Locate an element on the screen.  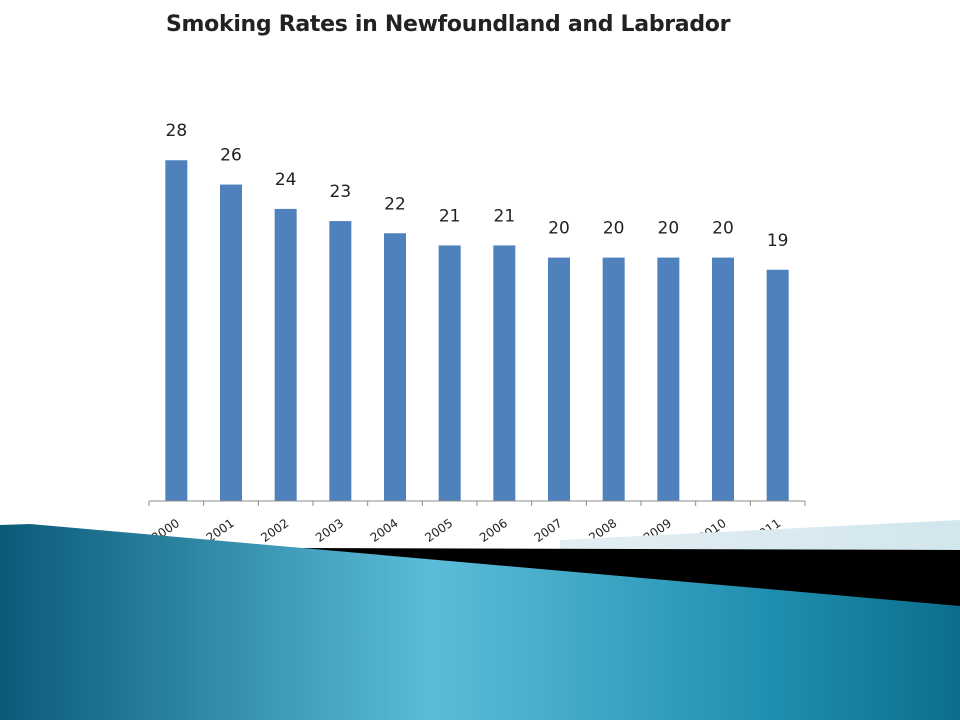
data-label-2008: 20 is located at coordinates (614, 229).